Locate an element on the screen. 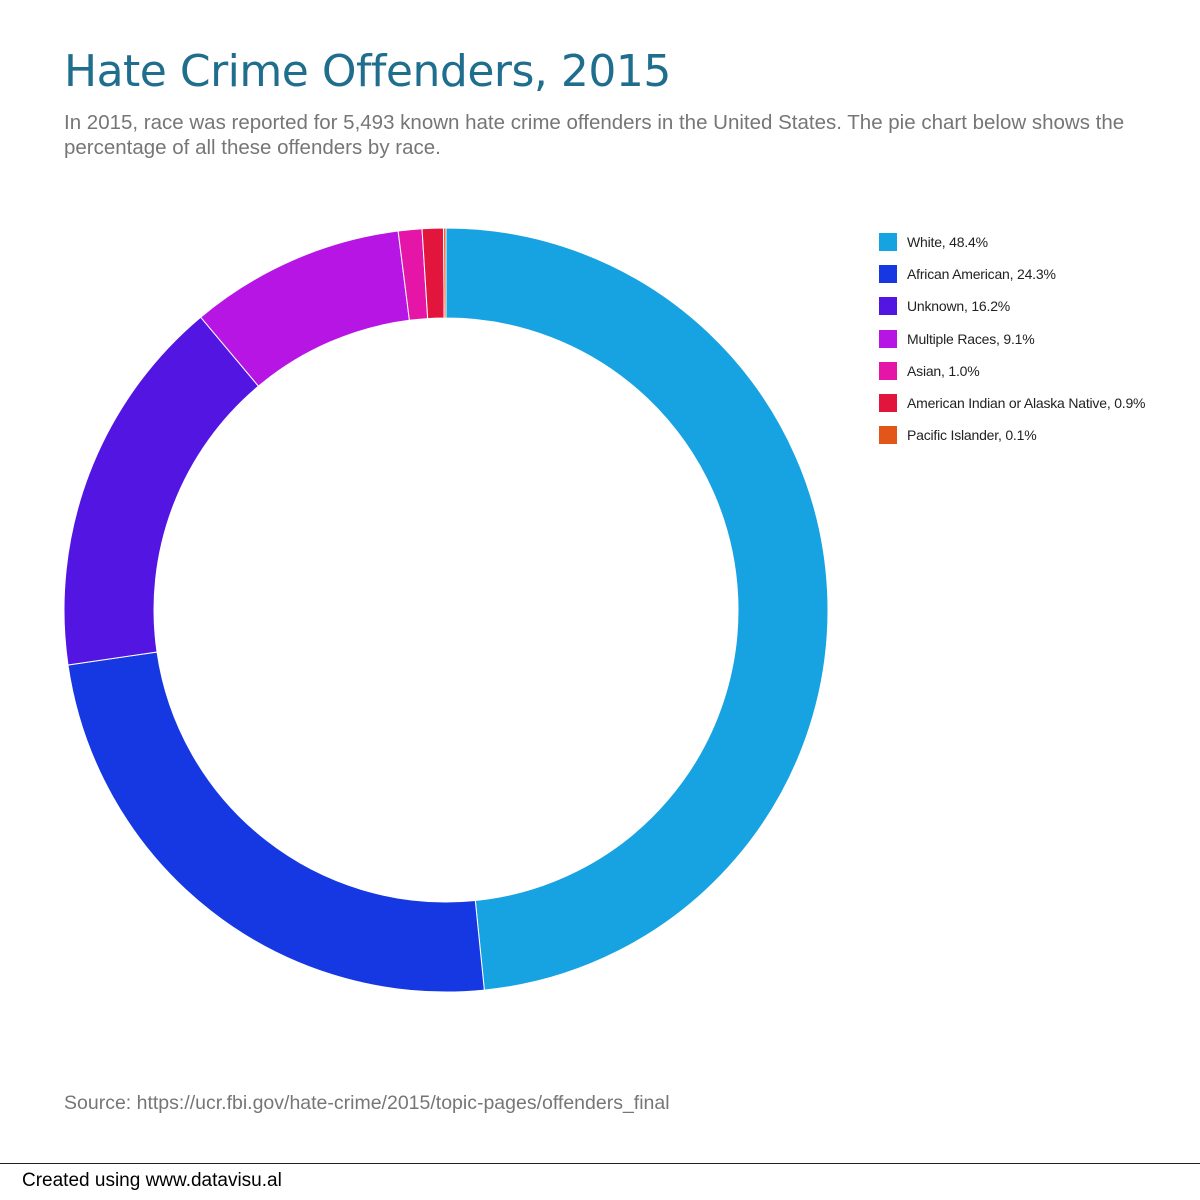  legend-label: Asian, 1.0% is located at coordinates (943, 370).